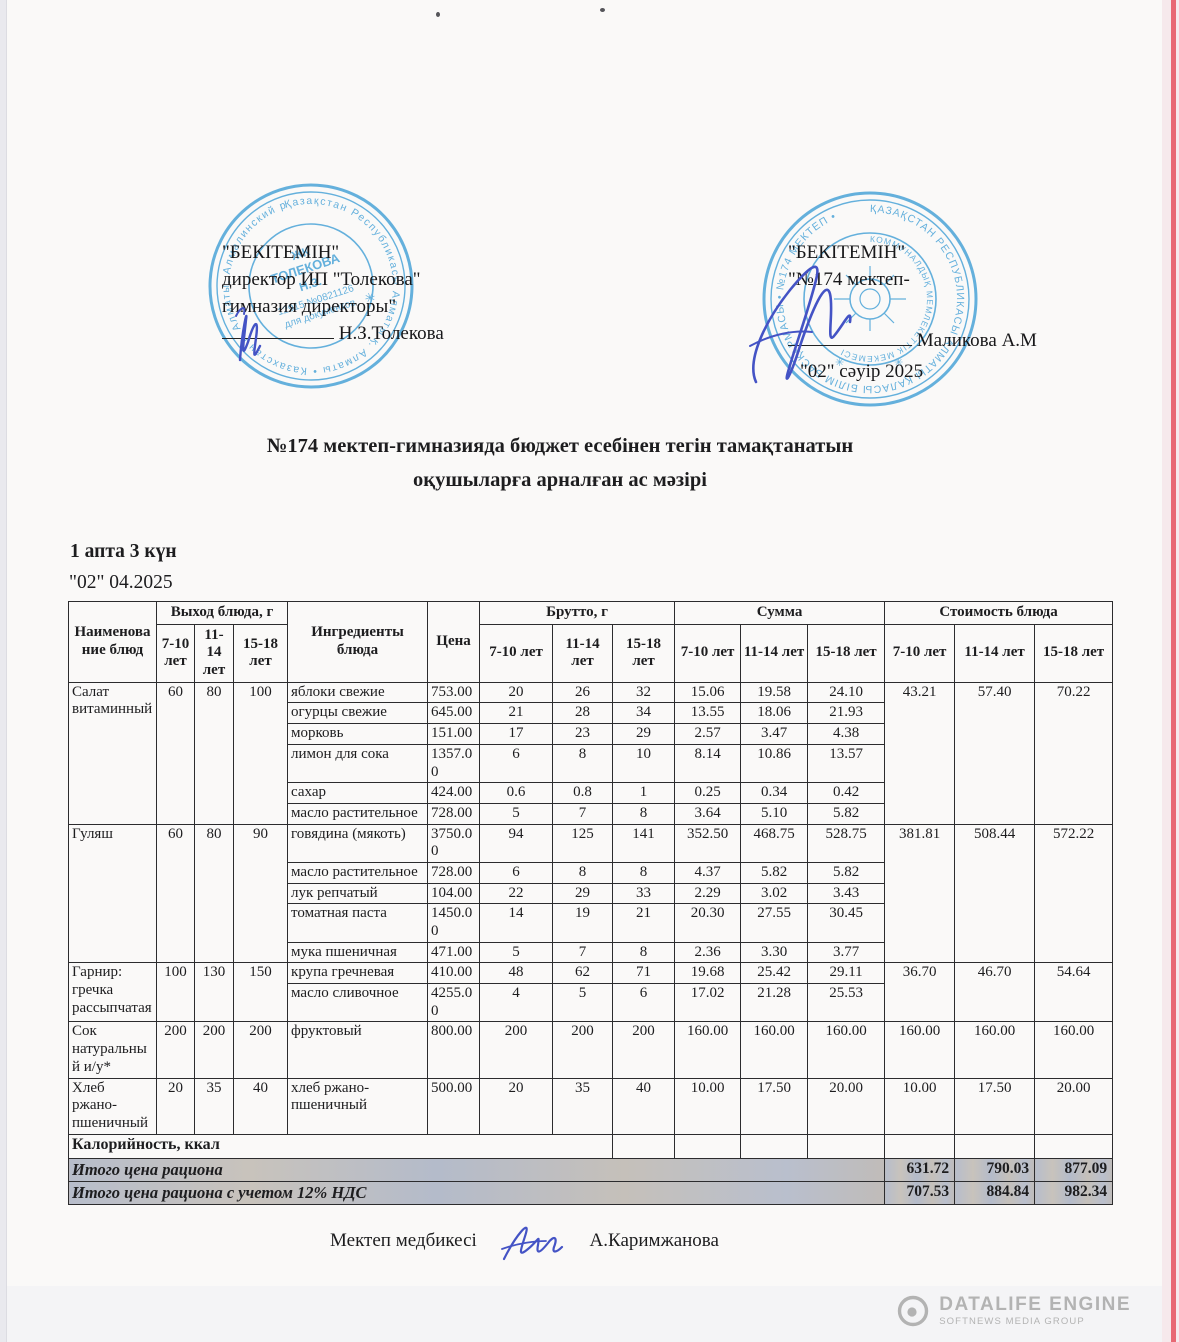  I want to click on brutto-cell-2: 10, so click(644, 763).